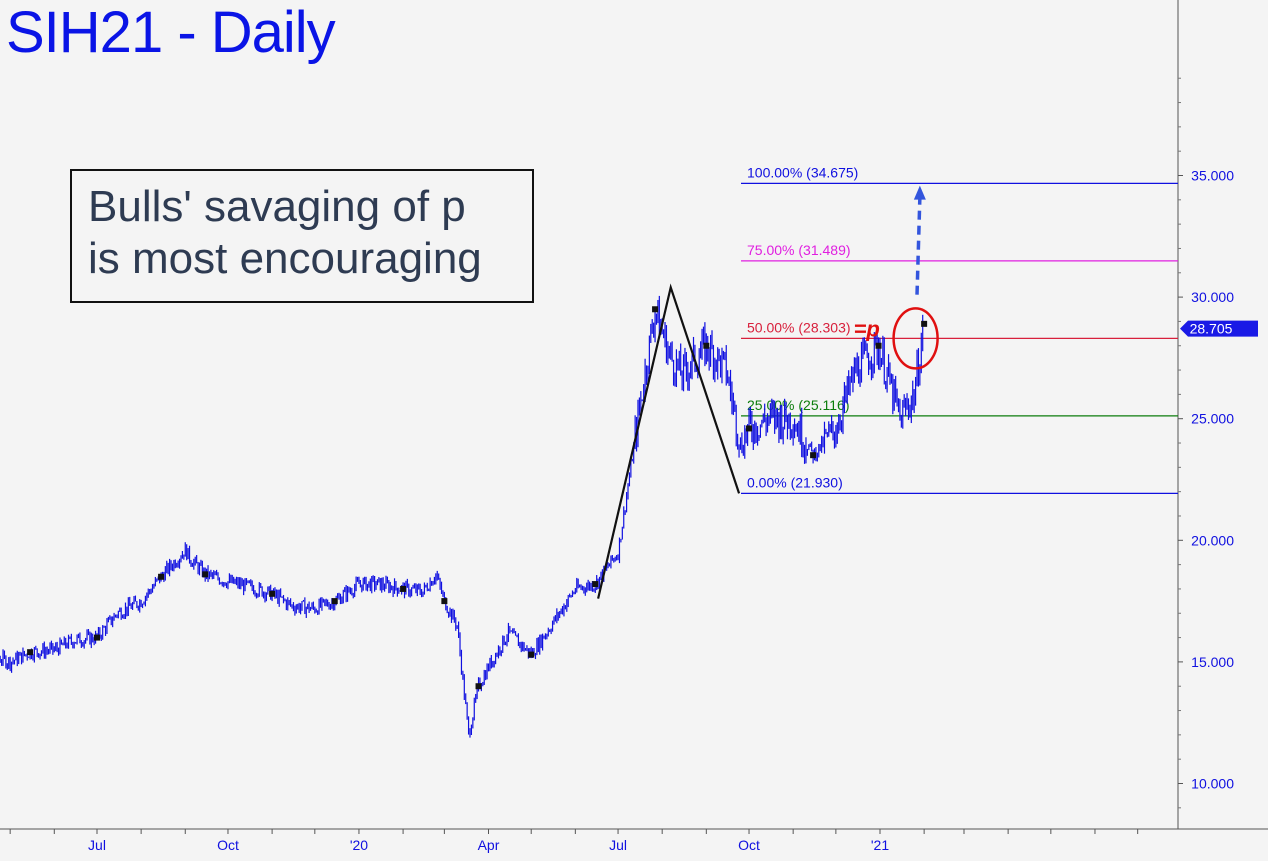  Describe the element at coordinates (489, 845) in the screenshot. I see `x-tick-label: Apr` at that location.